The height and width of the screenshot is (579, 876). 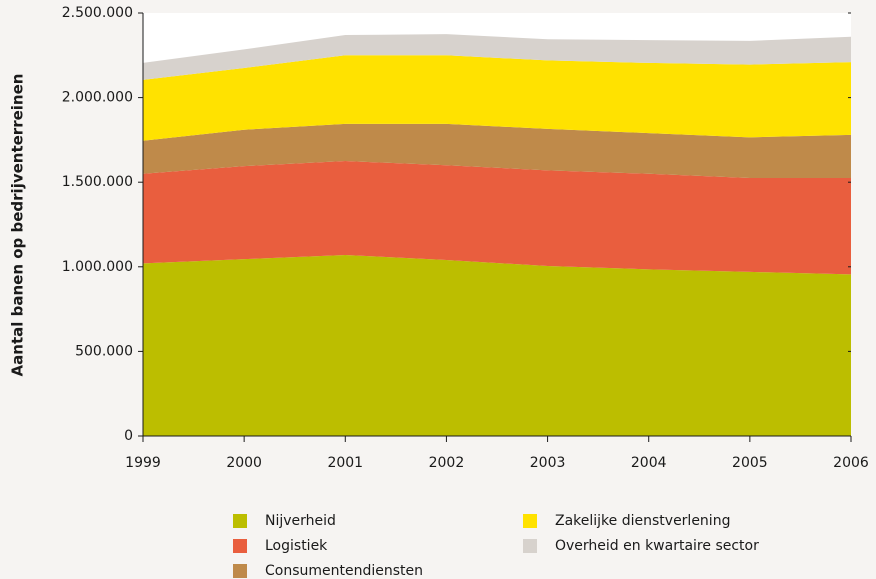 What do you see at coordinates (300, 521) in the screenshot?
I see `legend-label: Nijverheid` at bounding box center [300, 521].